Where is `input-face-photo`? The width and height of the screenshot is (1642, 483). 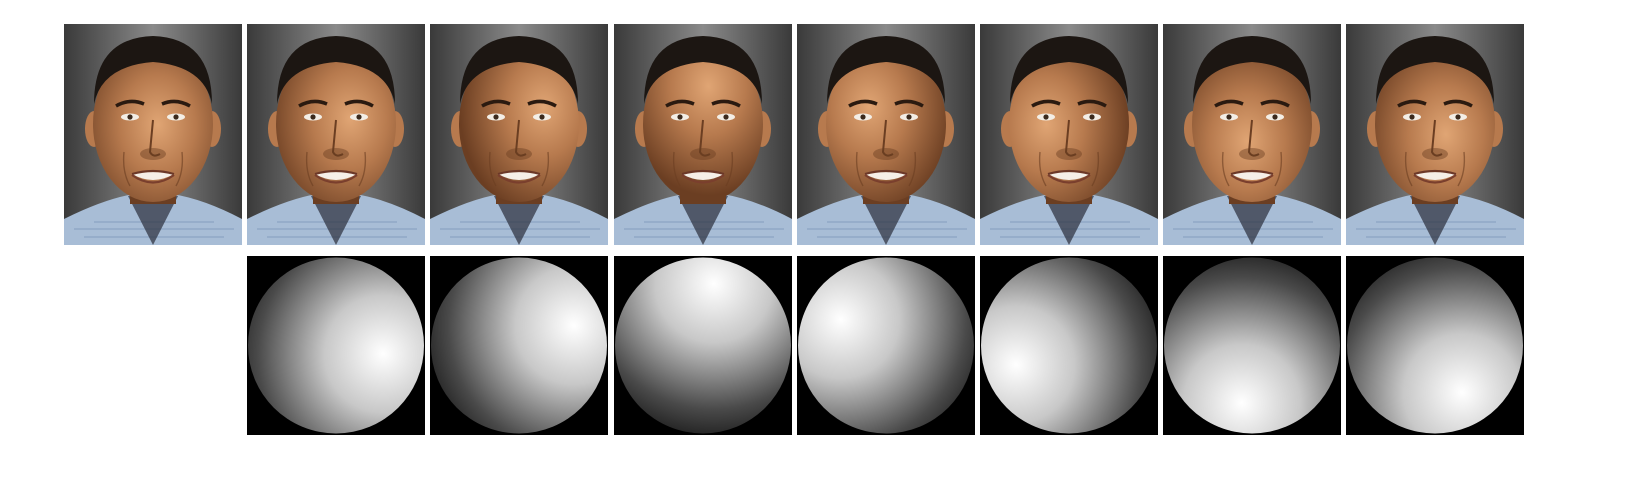
input-face-photo is located at coordinates (153, 134).